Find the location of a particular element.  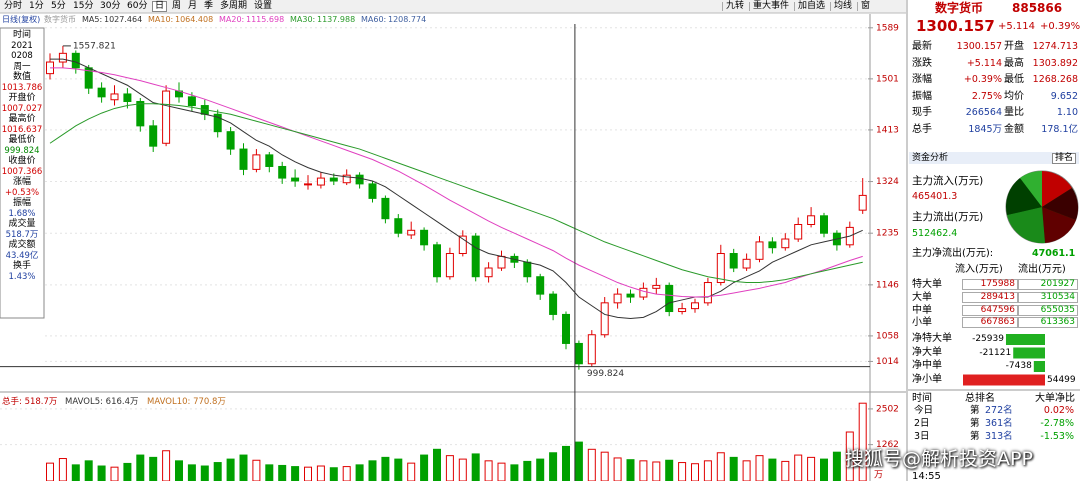

quote-change: +5.114 is located at coordinates (1017, 26).